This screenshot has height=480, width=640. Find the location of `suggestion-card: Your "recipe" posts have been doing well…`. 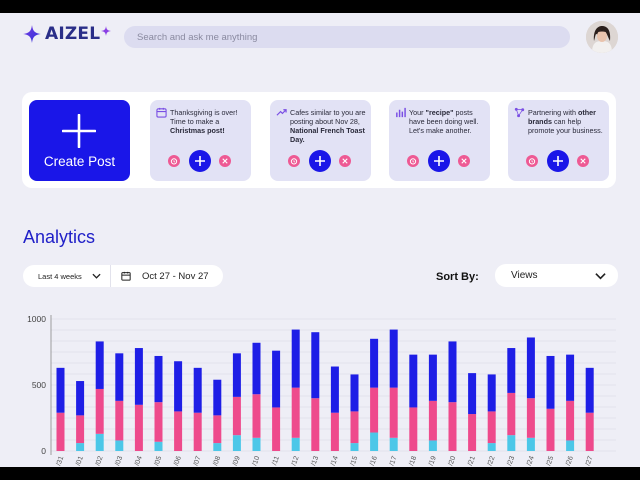

suggestion-card: Your "recipe" posts have been doing well… is located at coordinates (439, 140).